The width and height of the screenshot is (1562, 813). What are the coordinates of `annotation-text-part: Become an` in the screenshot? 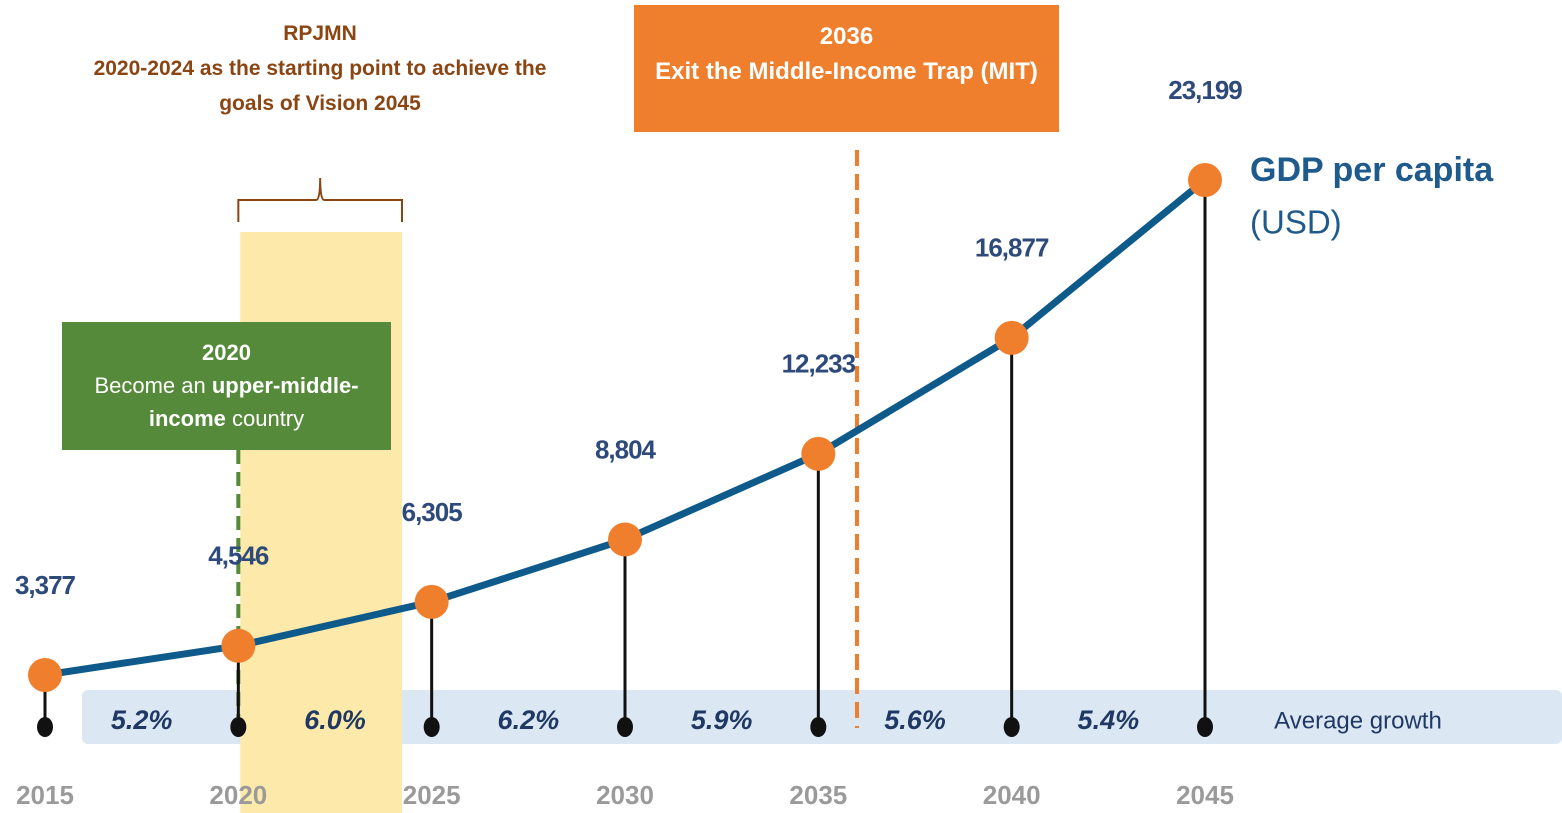 It's located at (153, 385).